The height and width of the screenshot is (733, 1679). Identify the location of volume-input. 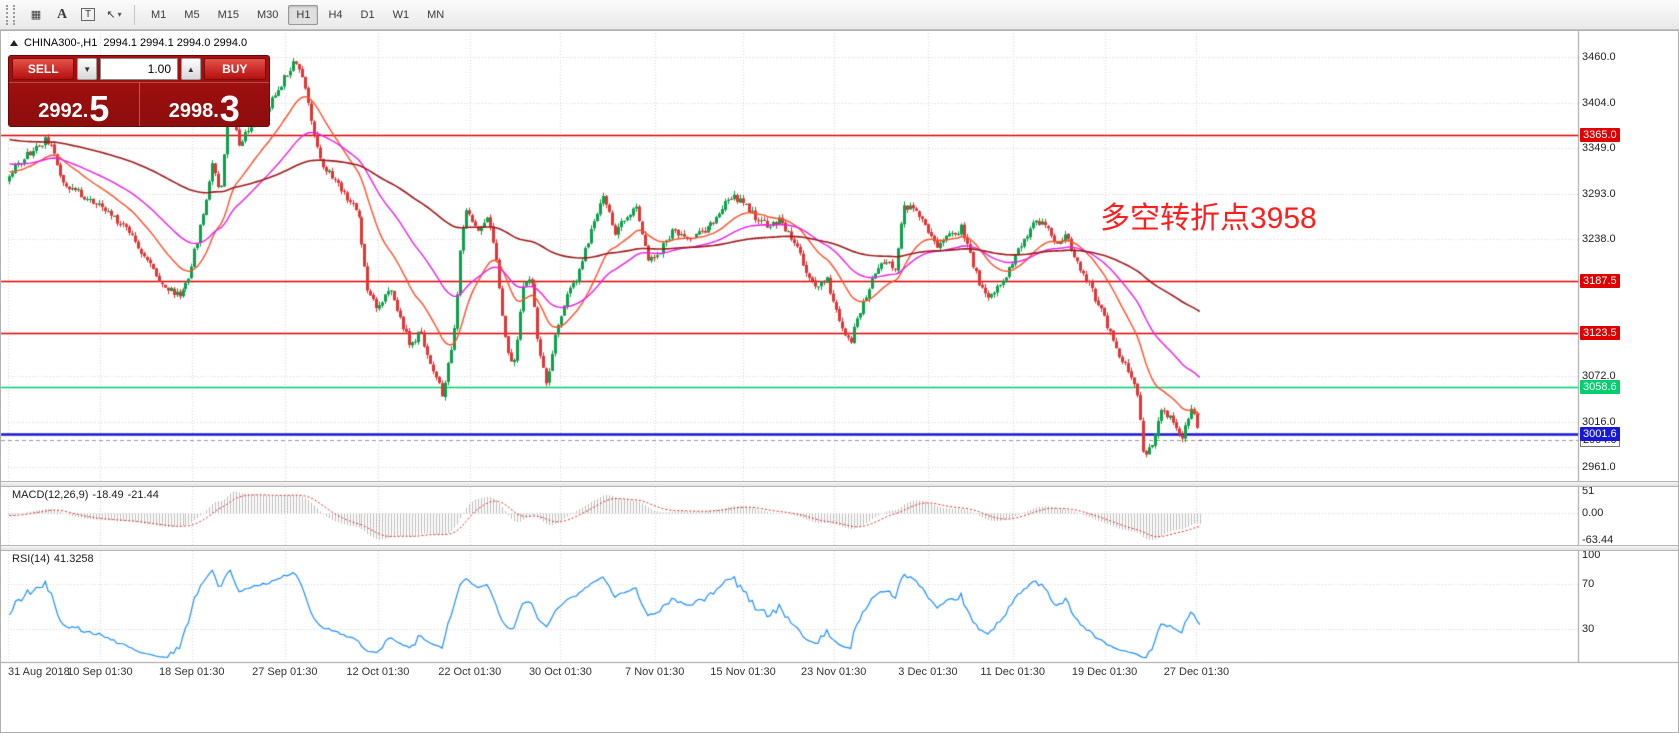
(139, 69).